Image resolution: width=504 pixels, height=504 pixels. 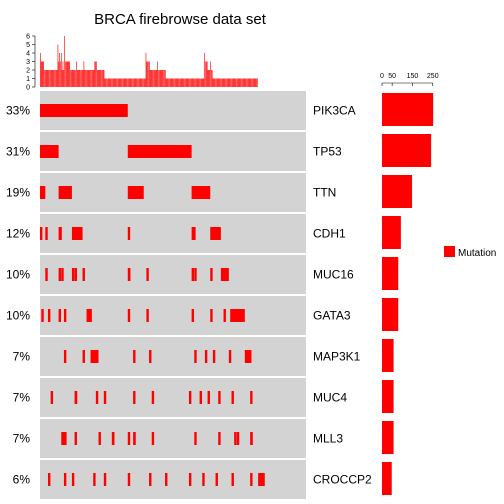 What do you see at coordinates (173, 192) in the screenshot?
I see `gene-row-background` at bounding box center [173, 192].